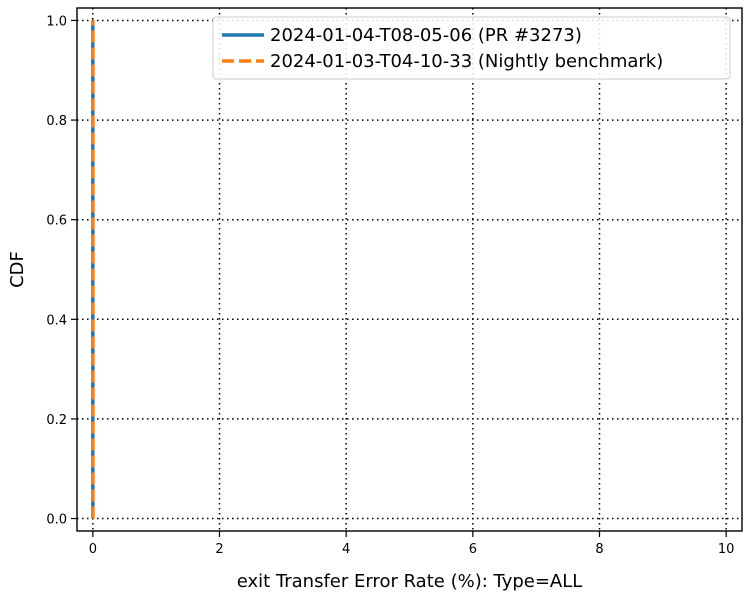 Image resolution: width=750 pixels, height=600 pixels. I want to click on y-tick-label: 0.4, so click(56, 320).